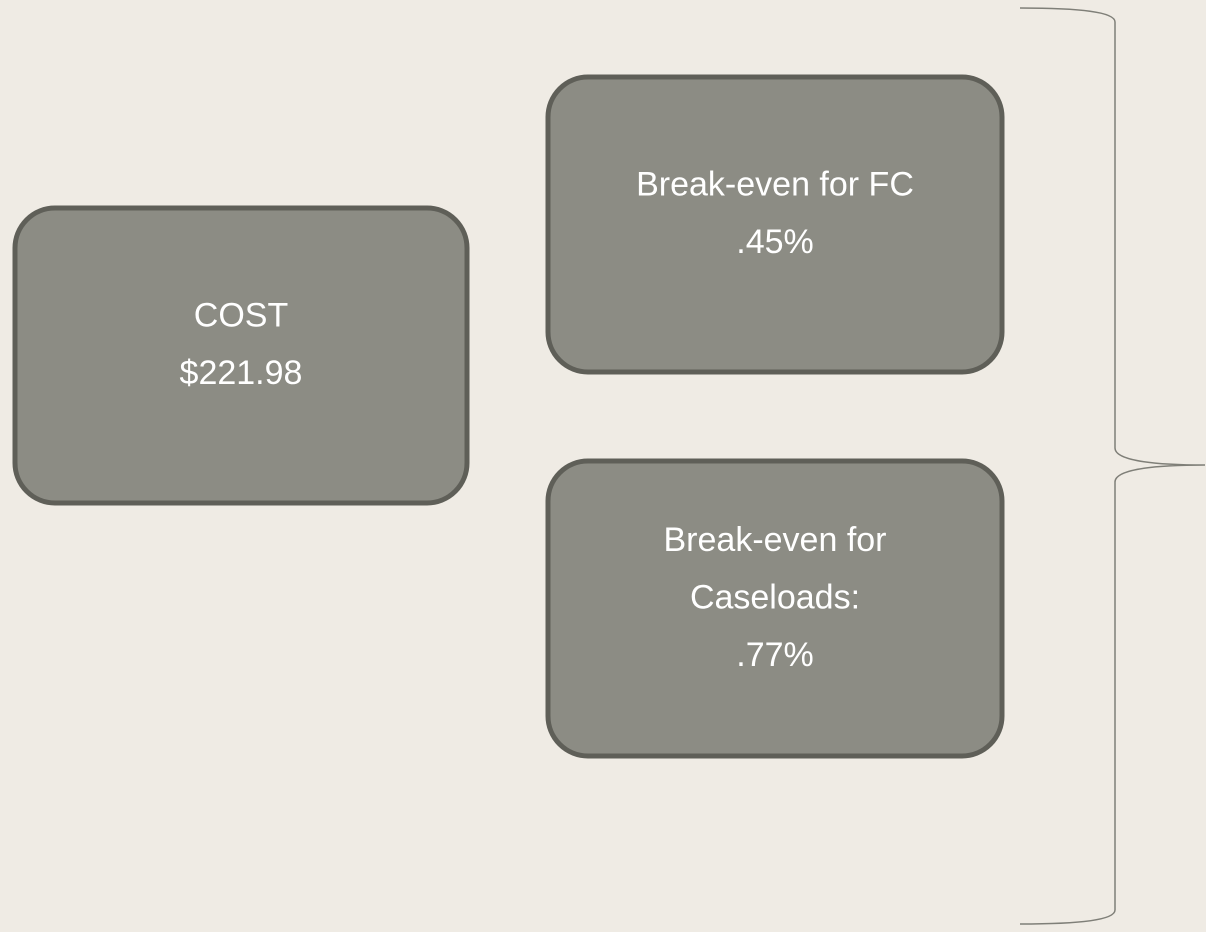 The image size is (1206, 932). What do you see at coordinates (775, 185) in the screenshot?
I see `node-label: Break-even for FC` at bounding box center [775, 185].